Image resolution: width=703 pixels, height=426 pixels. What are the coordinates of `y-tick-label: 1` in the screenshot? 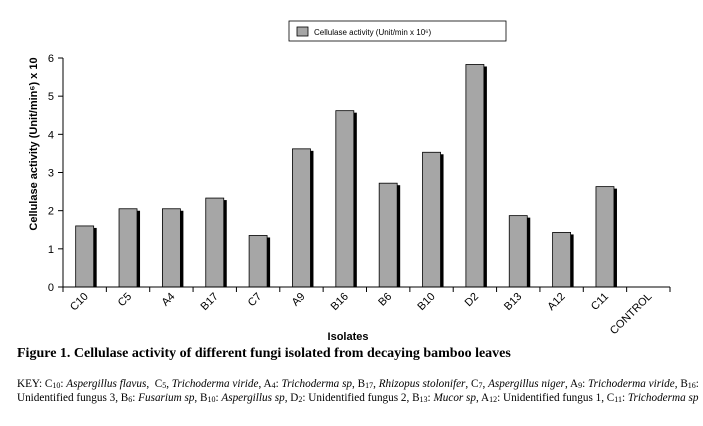 It's located at (51, 250).